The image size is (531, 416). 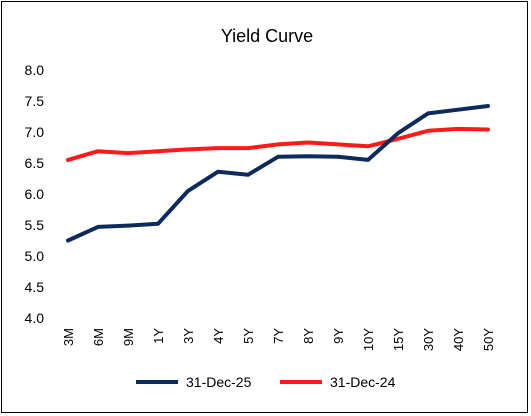 I want to click on y-tick-label: 7.5, so click(x=35, y=101).